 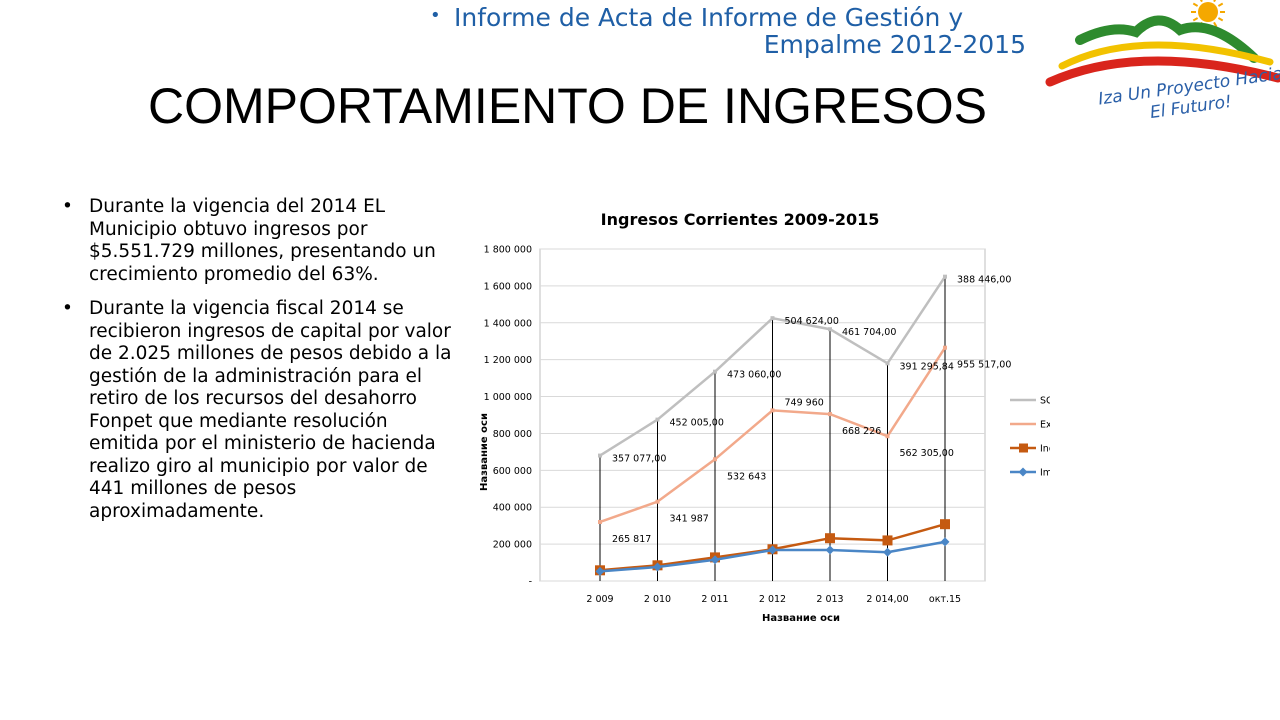 I want to click on data-label: 265 817, so click(x=631, y=539).